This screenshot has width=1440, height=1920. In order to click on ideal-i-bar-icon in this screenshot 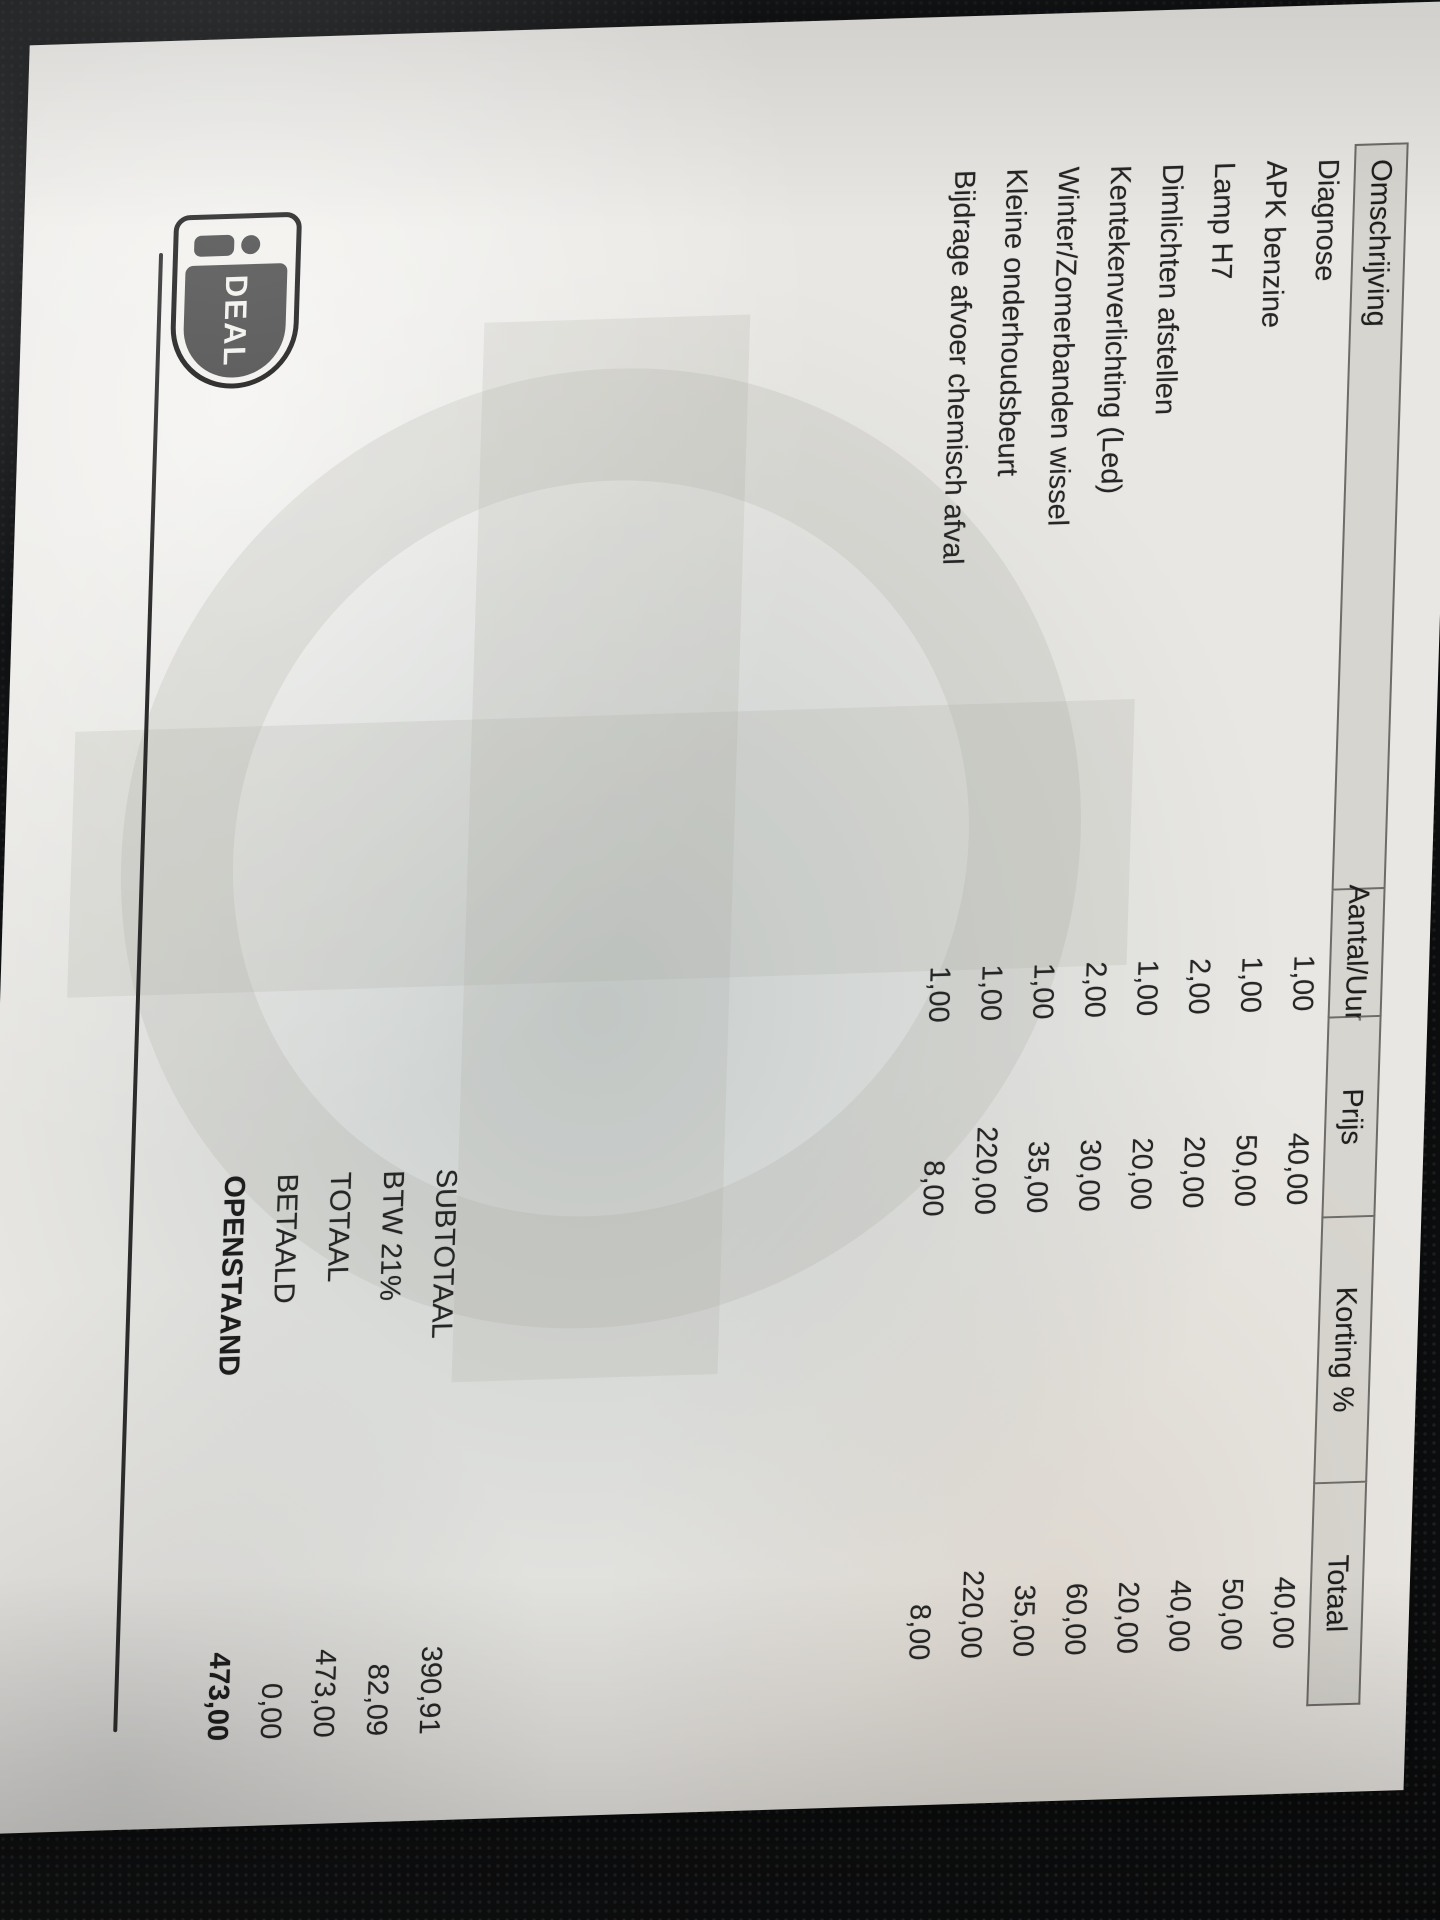, I will do `click(214, 245)`.